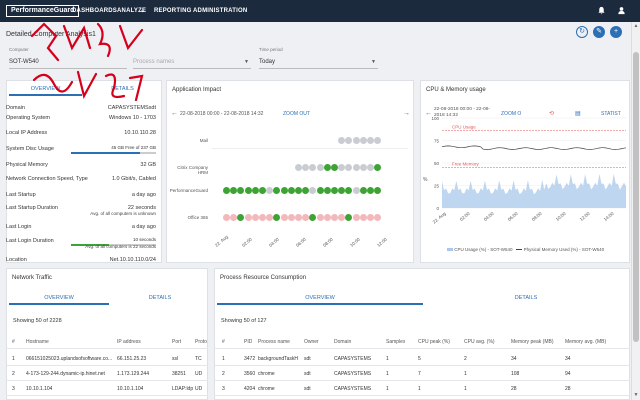 The height and width of the screenshot is (400, 640). I want to click on nav-analyze: ANALYZE, so click(132, 11).